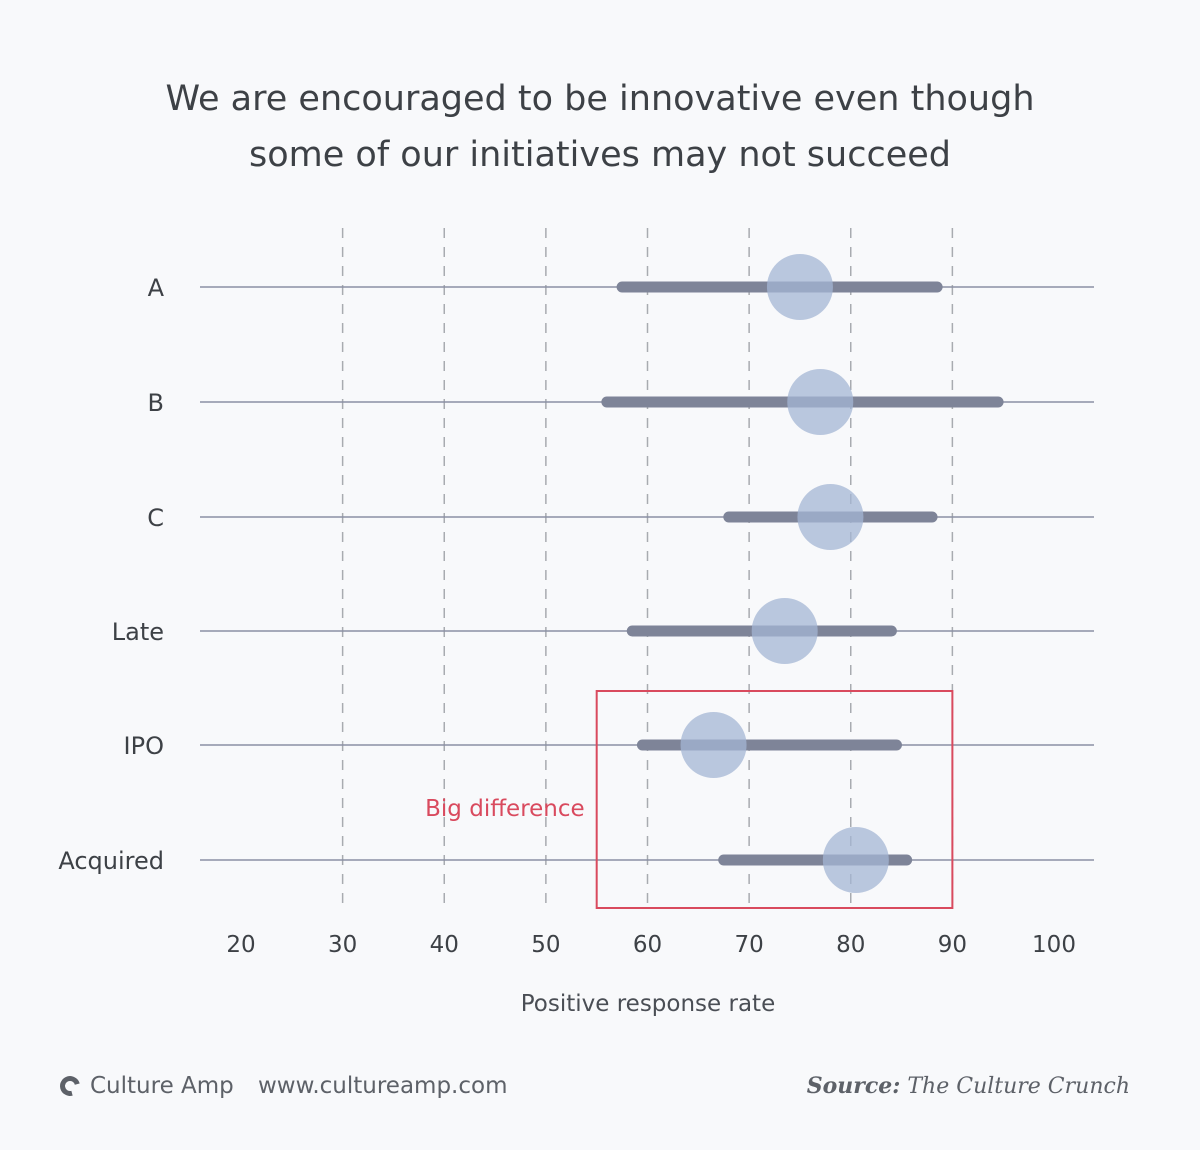 Image resolution: width=1200 pixels, height=1150 pixels. What do you see at coordinates (1018, 1086) in the screenshot?
I see `source-text: The Culture Crunch` at bounding box center [1018, 1086].